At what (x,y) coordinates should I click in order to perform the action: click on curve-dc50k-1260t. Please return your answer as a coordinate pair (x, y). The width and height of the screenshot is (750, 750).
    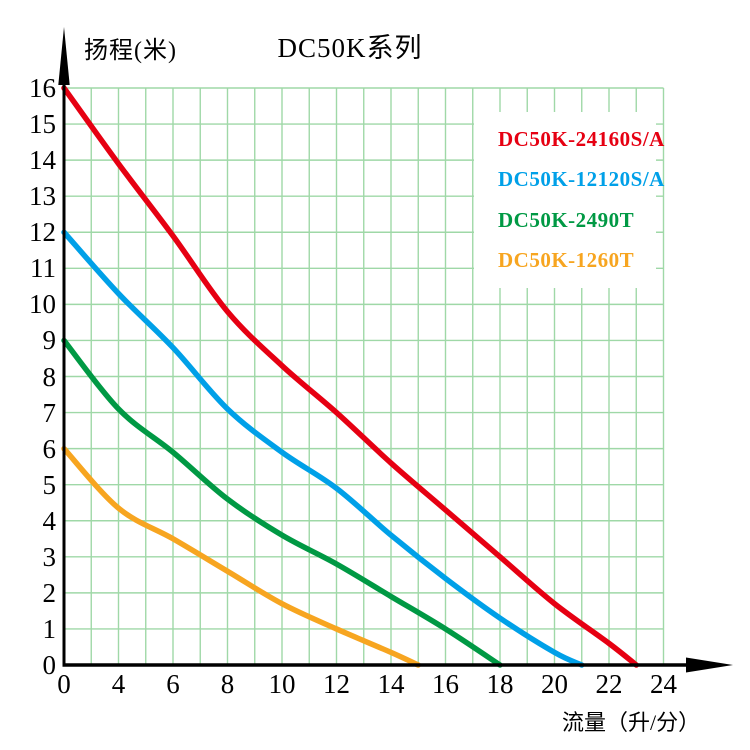
    Looking at the image, I should click on (241, 556).